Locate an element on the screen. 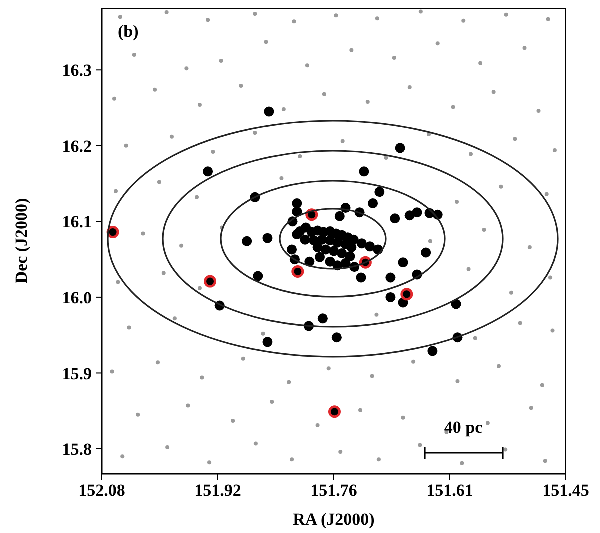 This screenshot has height=533, width=600. y-tick-label: 15.9 is located at coordinates (77, 374).